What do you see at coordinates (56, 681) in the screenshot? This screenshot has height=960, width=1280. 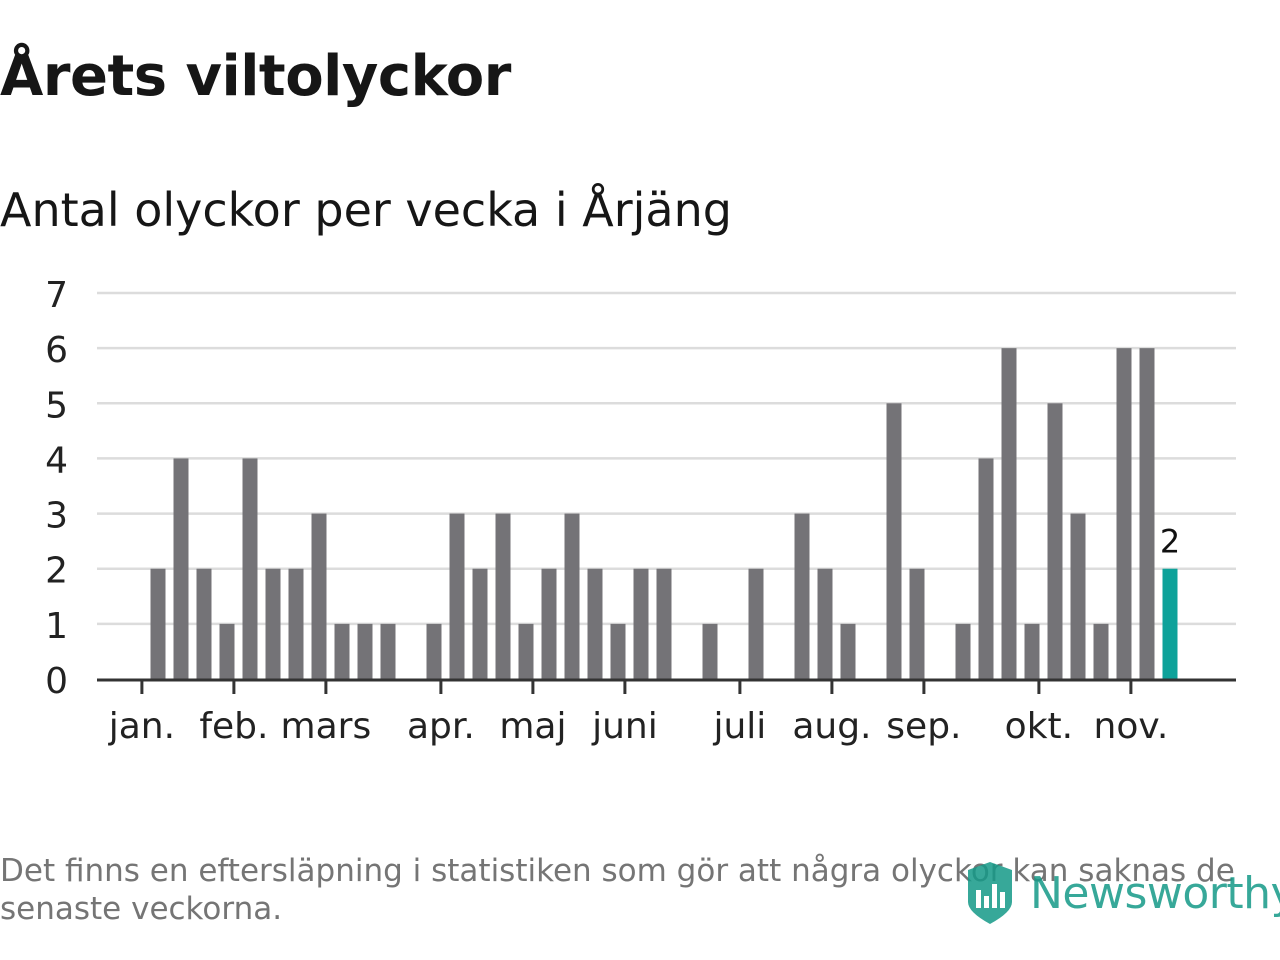 I see `y-tick-label: 0` at bounding box center [56, 681].